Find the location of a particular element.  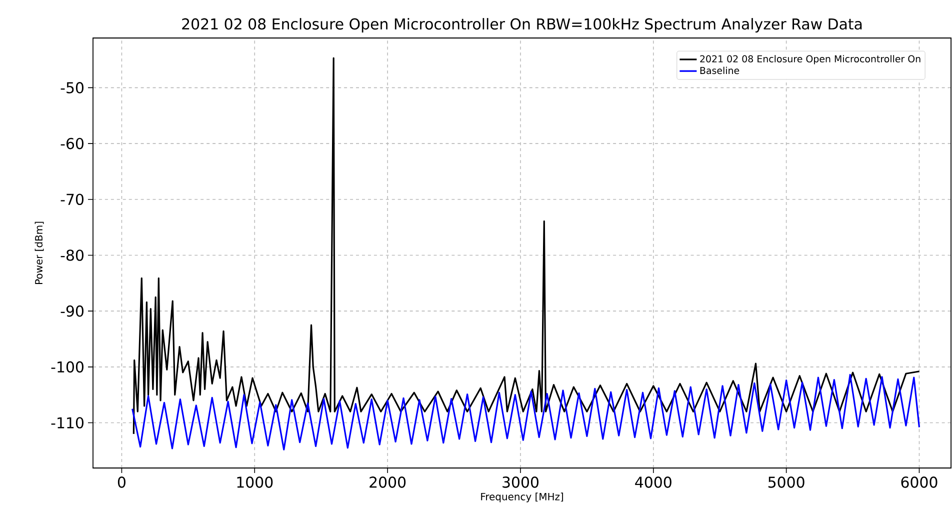

x-tick-label: 2000 is located at coordinates (388, 482).